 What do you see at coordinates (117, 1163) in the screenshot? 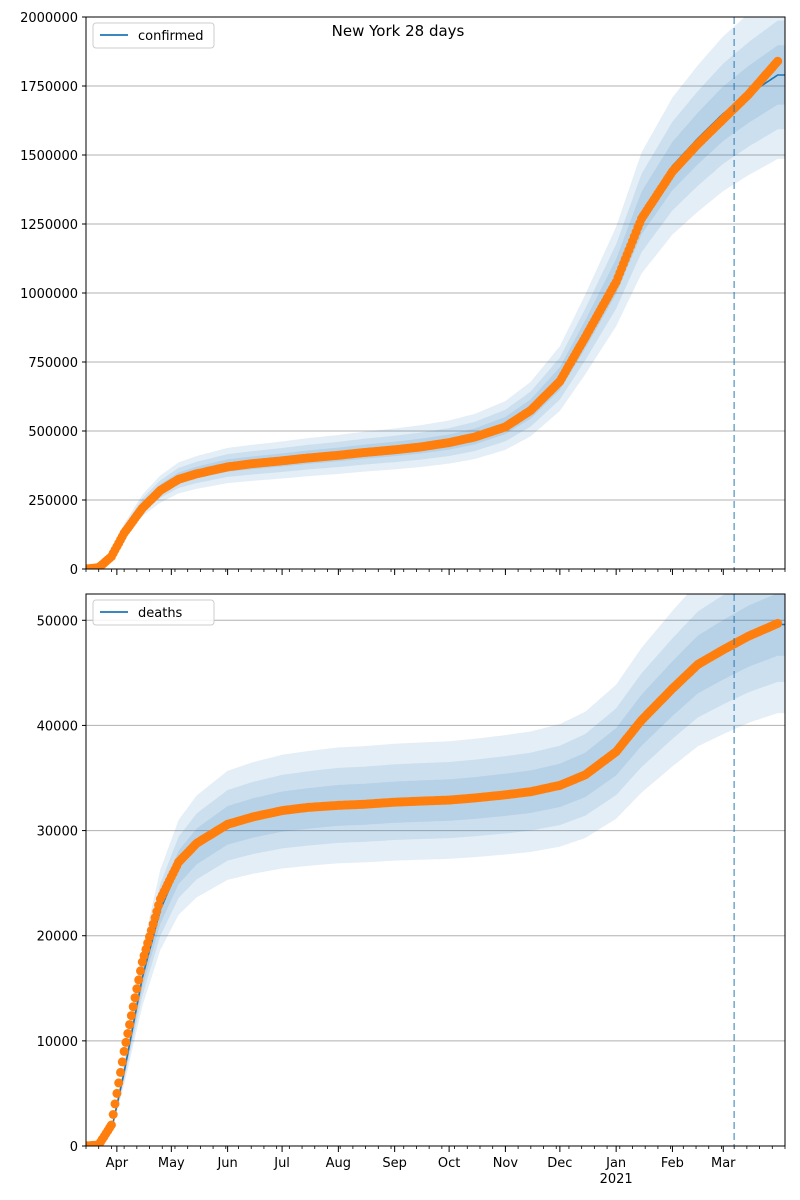
I see `deaths-xtick-label: Apr` at bounding box center [117, 1163].